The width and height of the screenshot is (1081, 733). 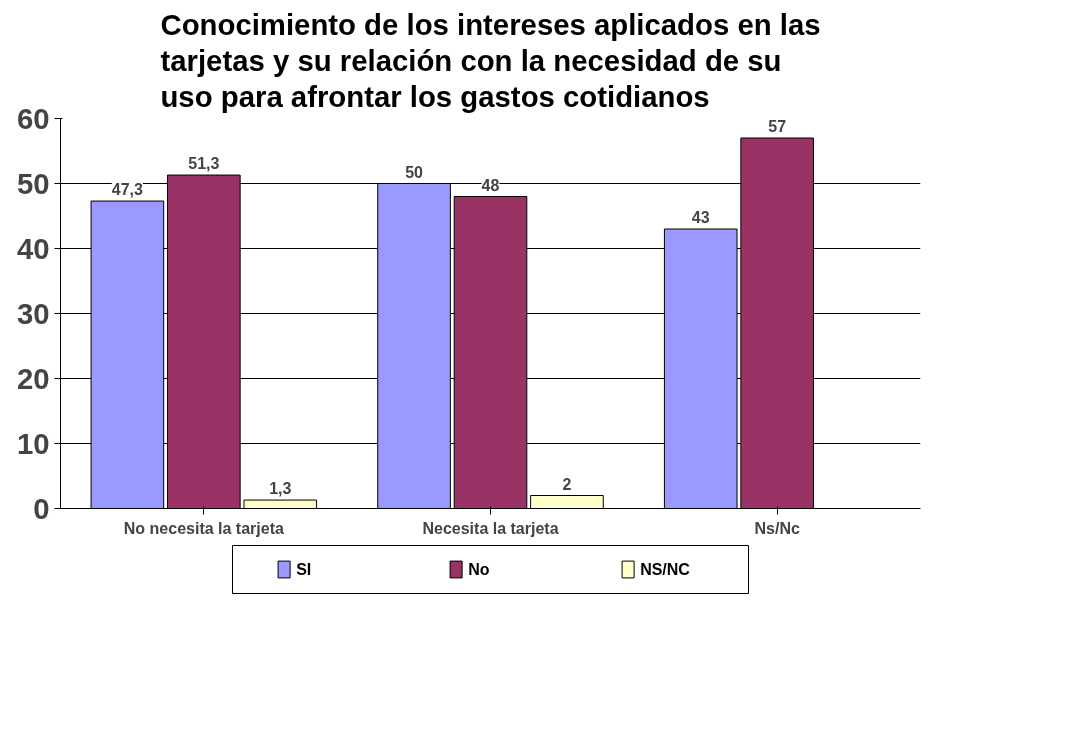 I want to click on chart-title: Conocimiento de los intereses aplicados en las tarjetas y su relación con la necesidad de su uso para afrontar los gastos cotidianos, so click(x=490, y=60).